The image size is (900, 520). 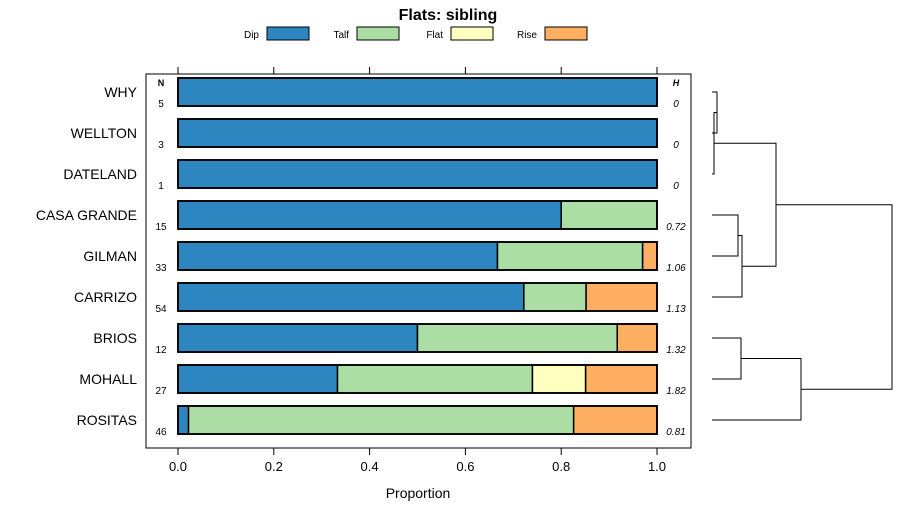 I want to click on category-label: GILMAN, so click(x=110, y=256).